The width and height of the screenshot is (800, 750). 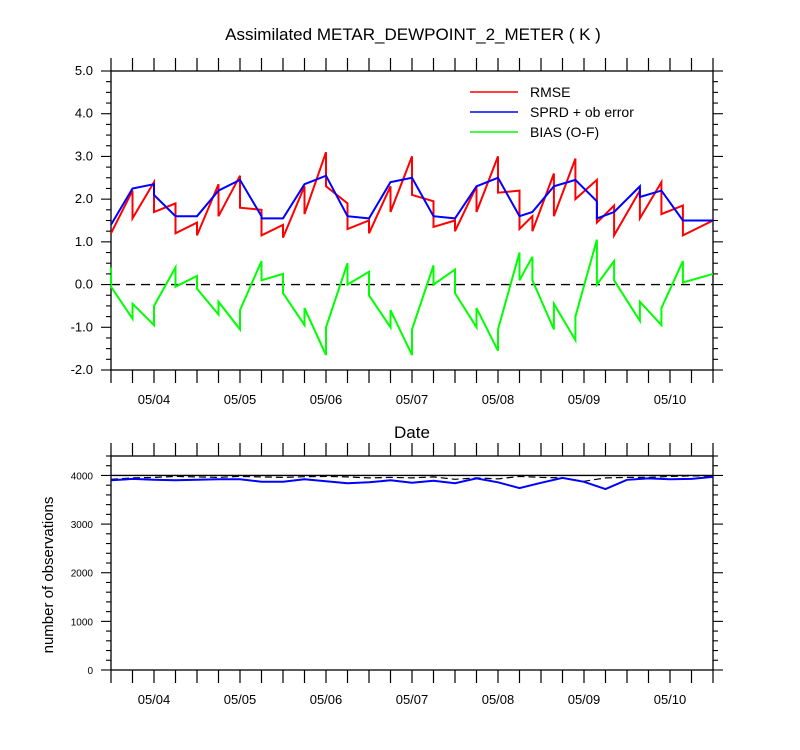 What do you see at coordinates (82, 369) in the screenshot?
I see `y-tick-label: -2.0` at bounding box center [82, 369].